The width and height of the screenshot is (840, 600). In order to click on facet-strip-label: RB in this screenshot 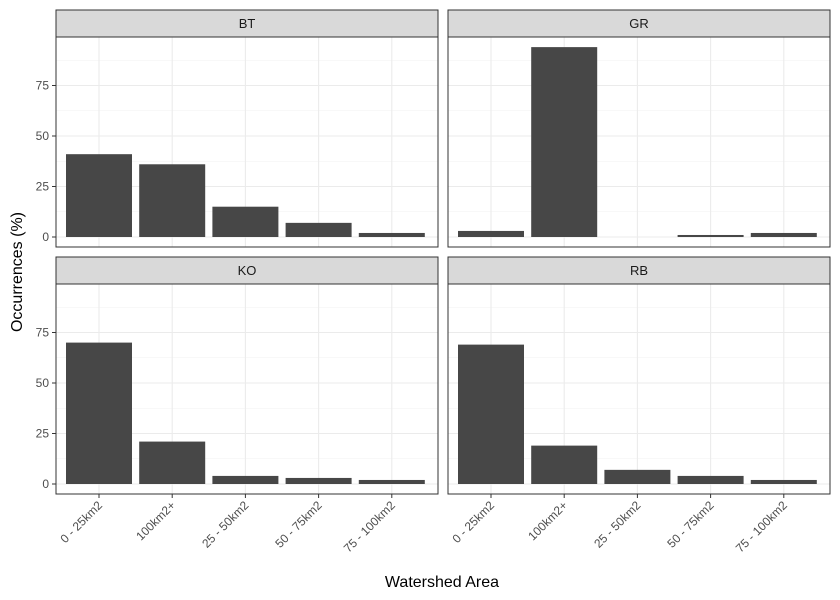, I will do `click(639, 270)`.